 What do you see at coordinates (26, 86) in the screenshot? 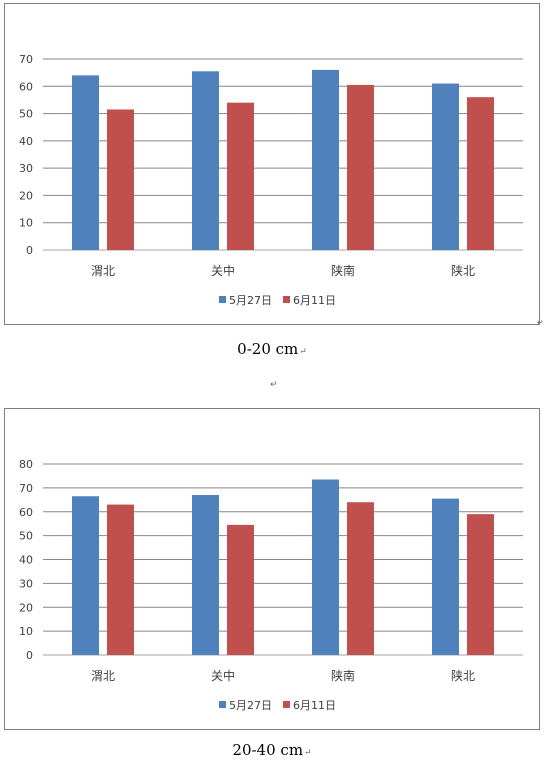
I see `chart-1-y-tick-label: 60` at bounding box center [26, 86].